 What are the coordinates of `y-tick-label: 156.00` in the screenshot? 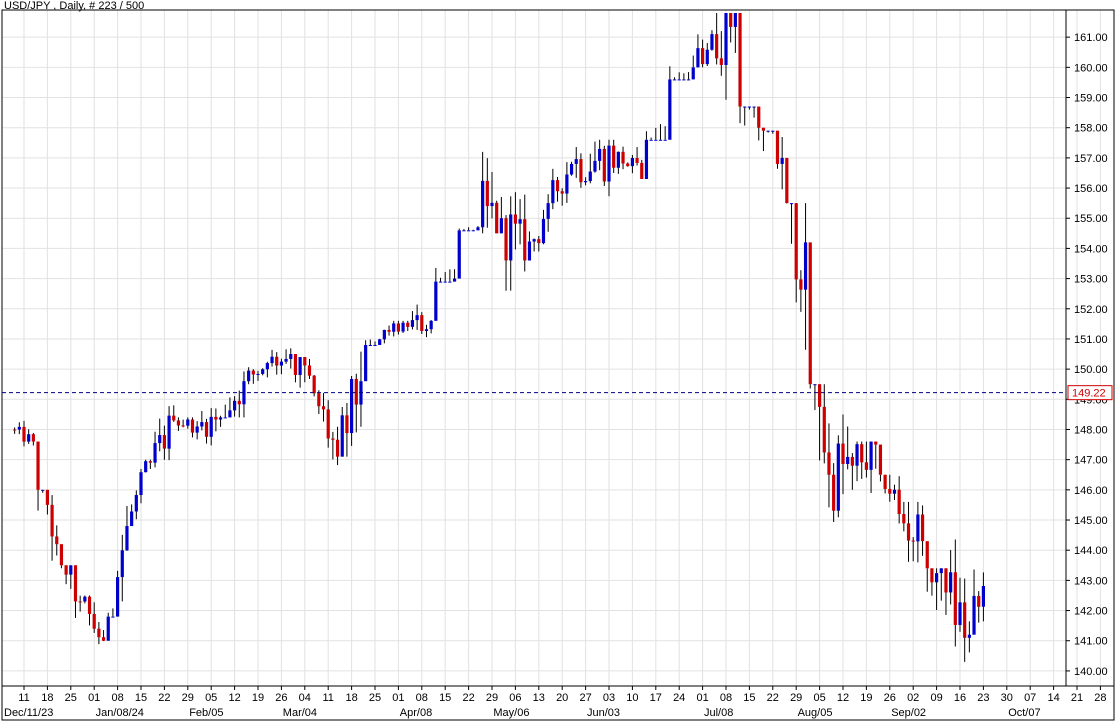 It's located at (1091, 189).